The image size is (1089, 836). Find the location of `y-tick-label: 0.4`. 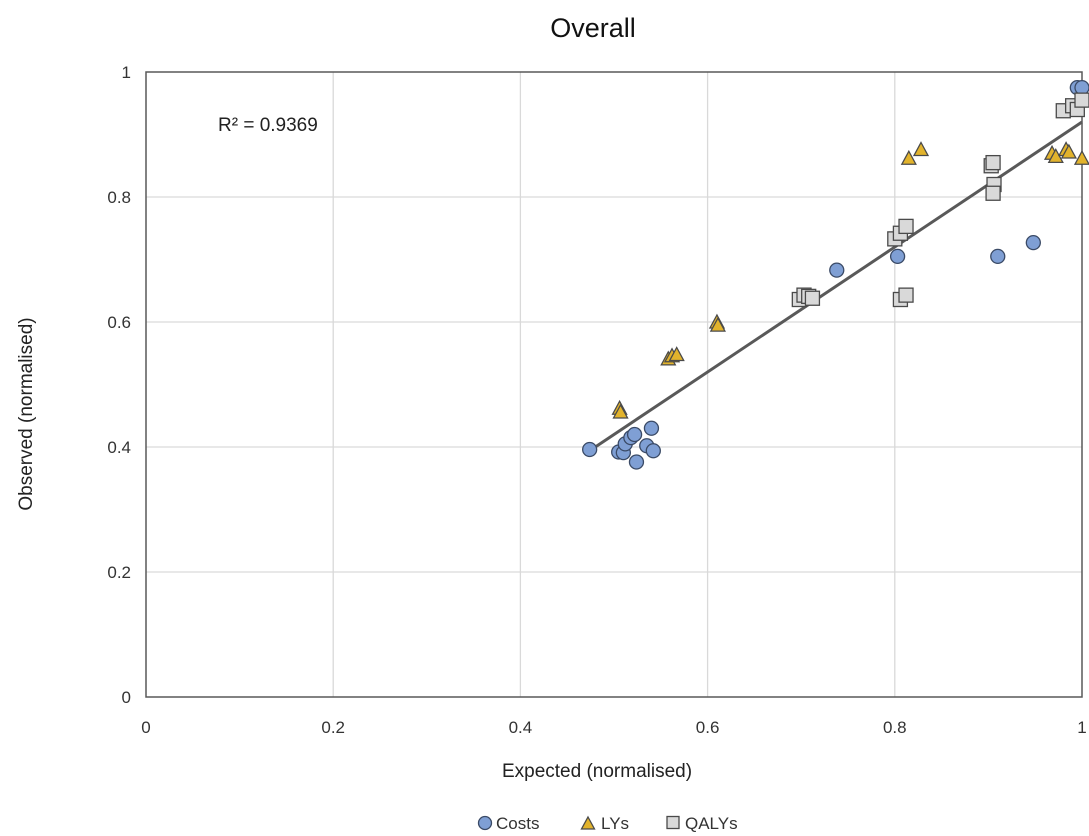

y-tick-label: 0.4 is located at coordinates (119, 447).